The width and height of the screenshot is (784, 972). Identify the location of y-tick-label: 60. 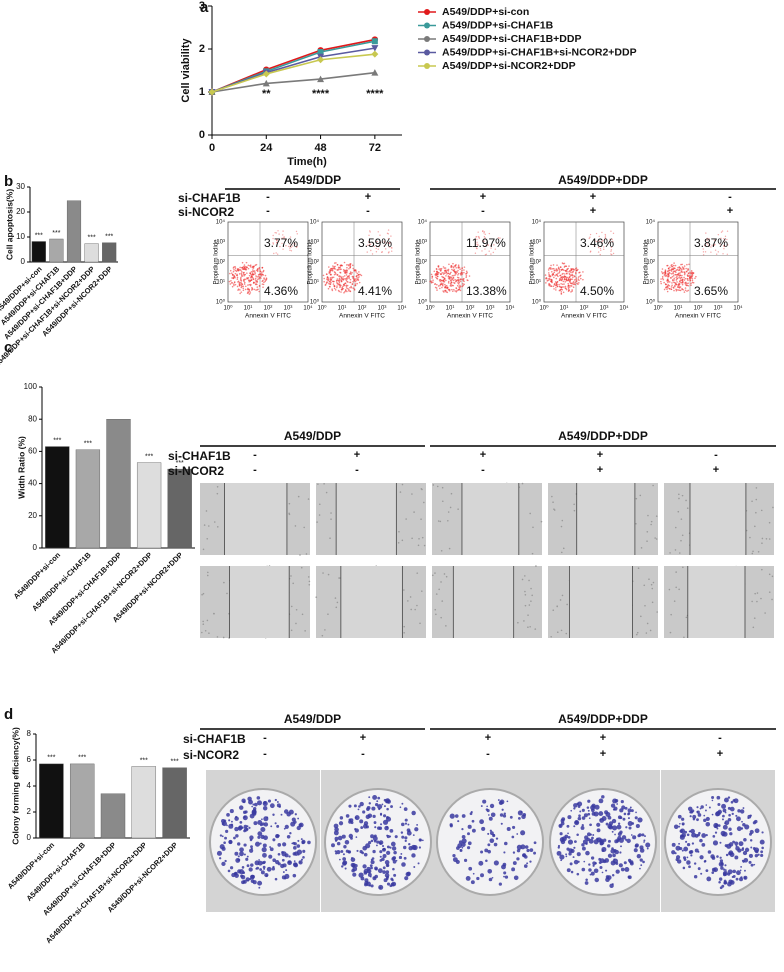
(32, 451).